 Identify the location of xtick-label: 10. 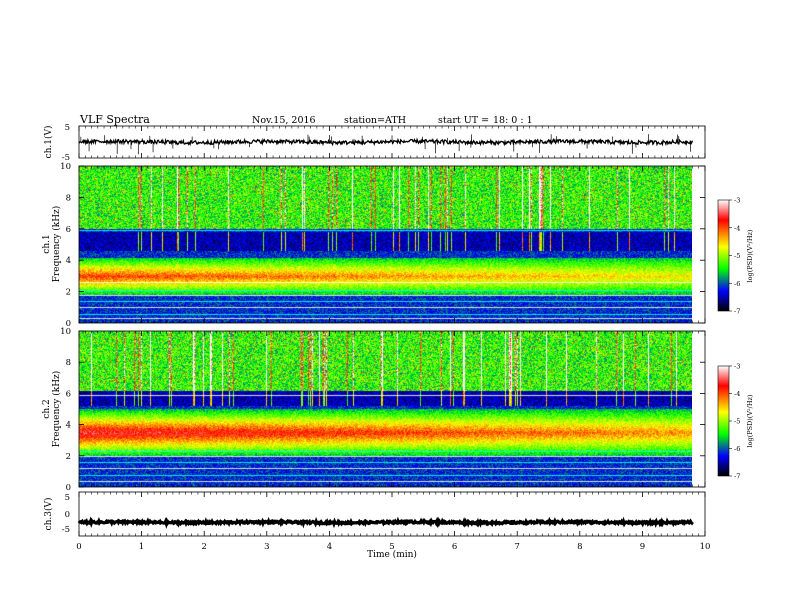
(705, 547).